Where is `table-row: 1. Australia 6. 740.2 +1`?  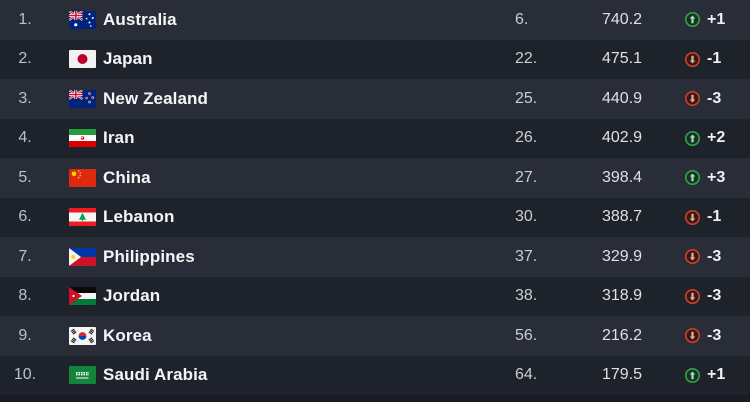
table-row: 1. Australia 6. 740.2 +1 is located at coordinates (375, 20).